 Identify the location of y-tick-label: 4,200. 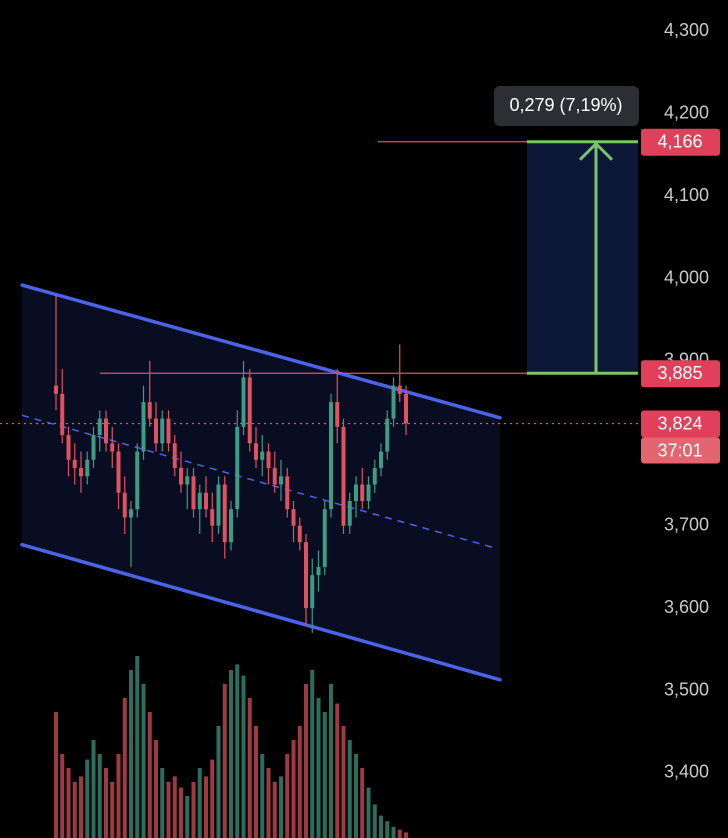
(686, 112).